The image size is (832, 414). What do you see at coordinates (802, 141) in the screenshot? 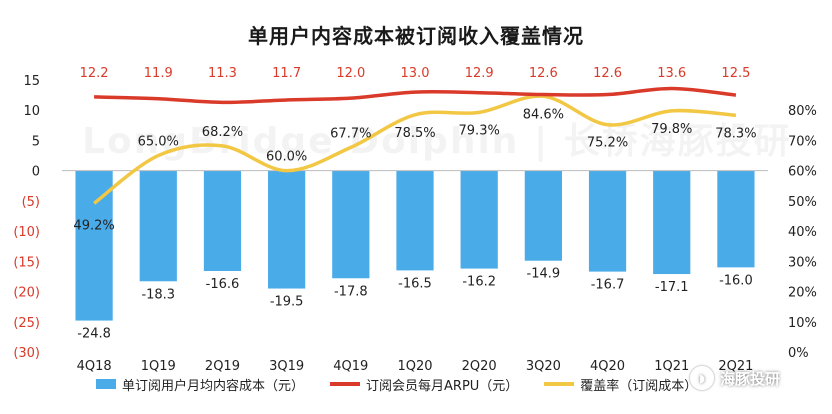
I see `y-right-tick-label: 70%` at bounding box center [802, 141].